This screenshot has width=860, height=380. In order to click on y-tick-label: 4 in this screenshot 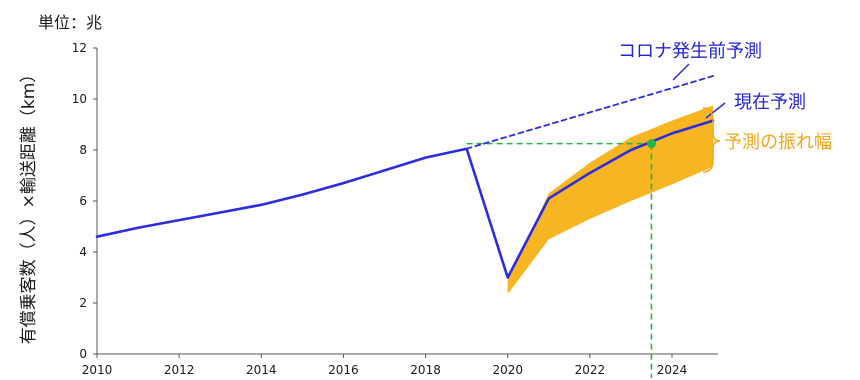, I will do `click(83, 252)`.